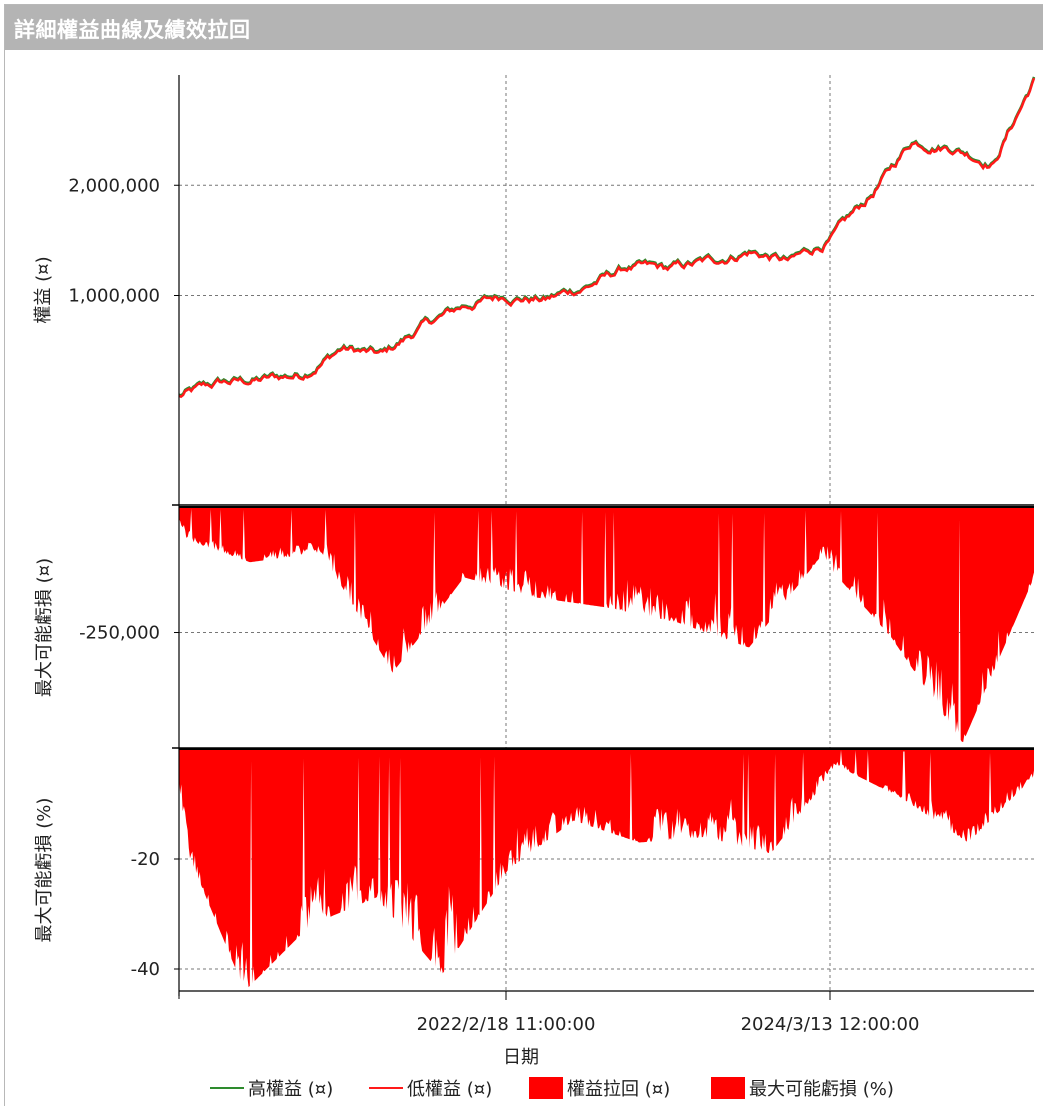 The image size is (1043, 1106). Describe the element at coordinates (521, 1057) in the screenshot. I see `x-axis-title: 日期` at that location.